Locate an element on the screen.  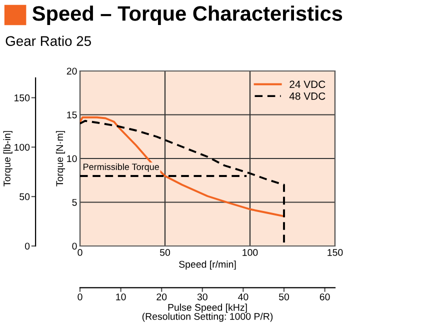
x-tick-label: 0 is located at coordinates (80, 252).